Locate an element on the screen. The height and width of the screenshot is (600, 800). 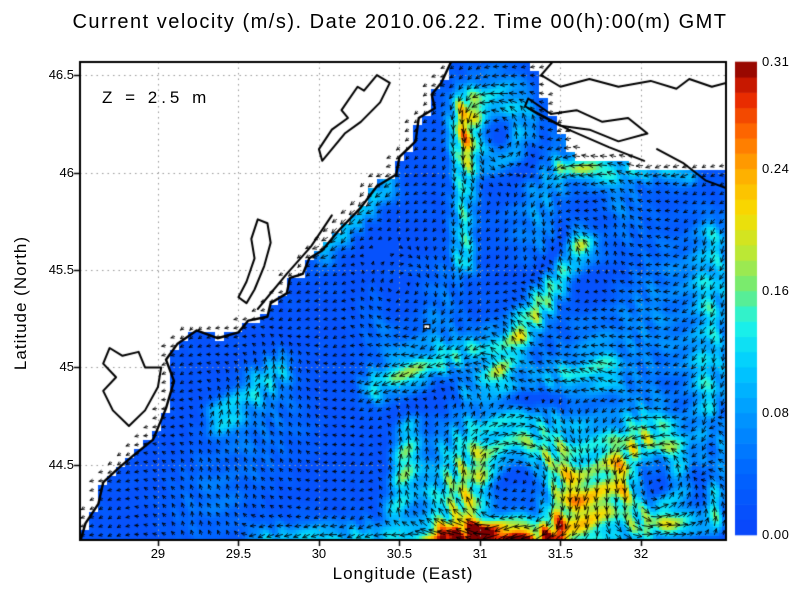
y-tick-label: 45.5 is located at coordinates (61, 269).